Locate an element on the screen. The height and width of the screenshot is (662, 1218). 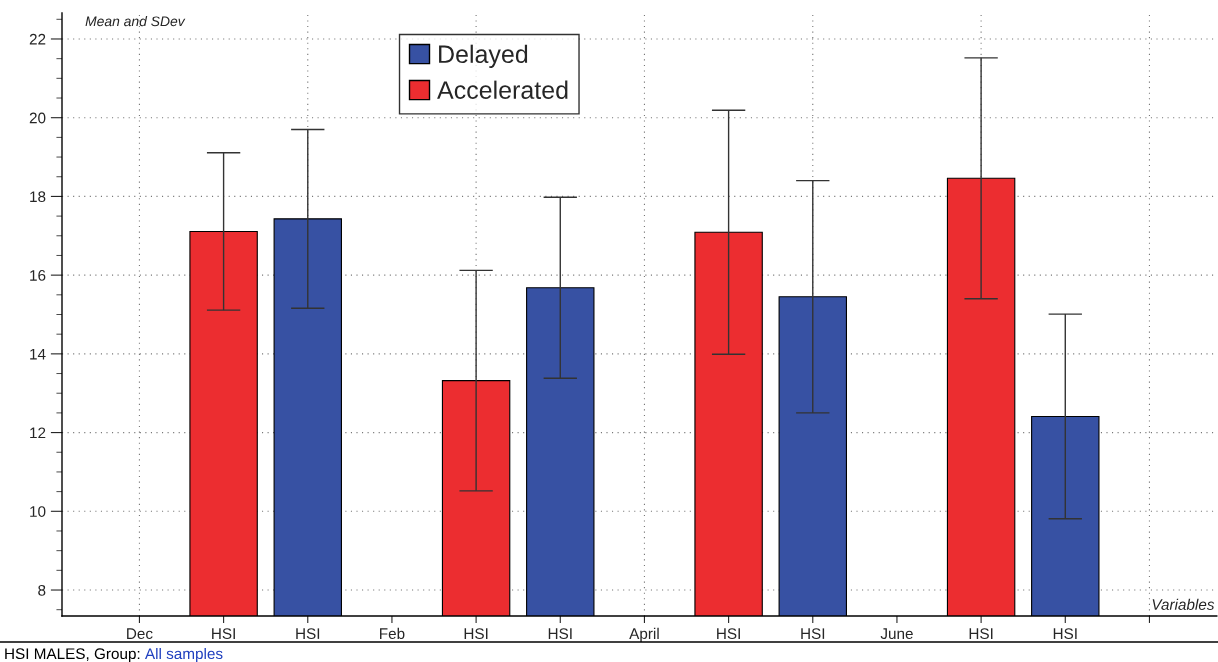
legend-label: Accelerated is located at coordinates (502, 89).